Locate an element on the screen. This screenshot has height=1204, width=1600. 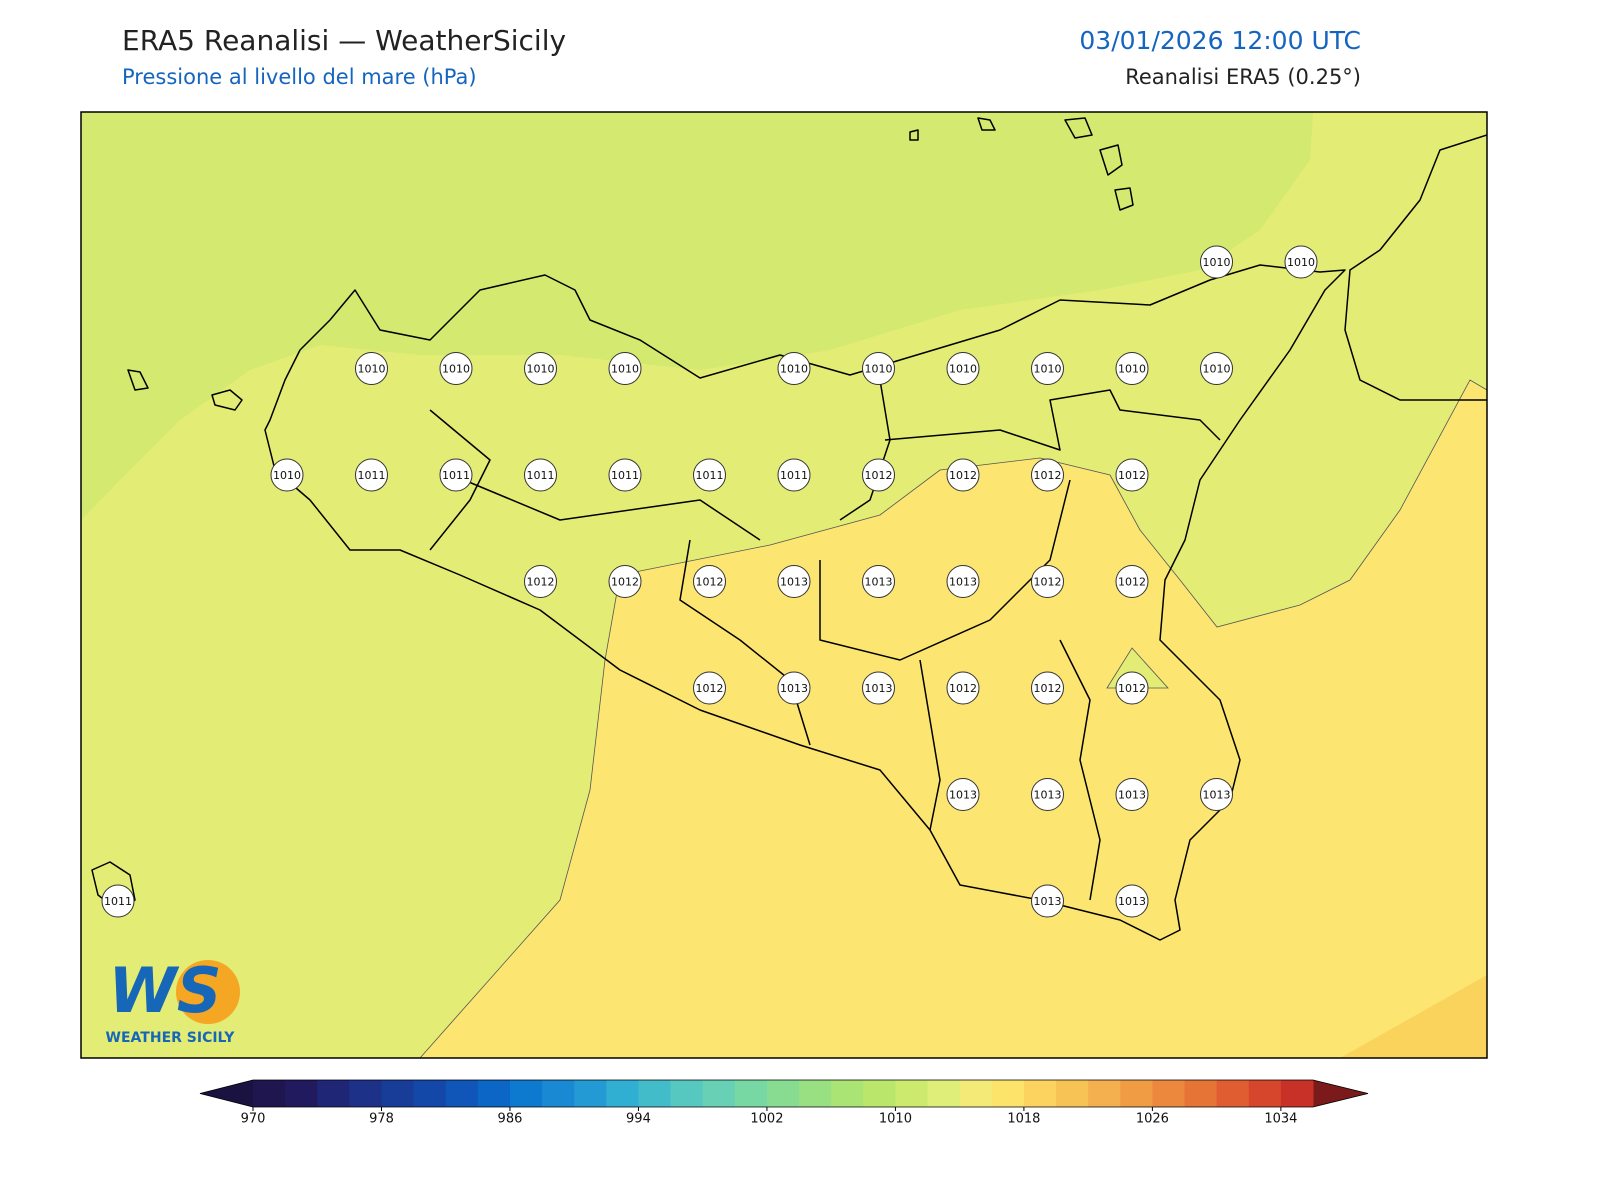
field is located at coordinates (1413, 1016).